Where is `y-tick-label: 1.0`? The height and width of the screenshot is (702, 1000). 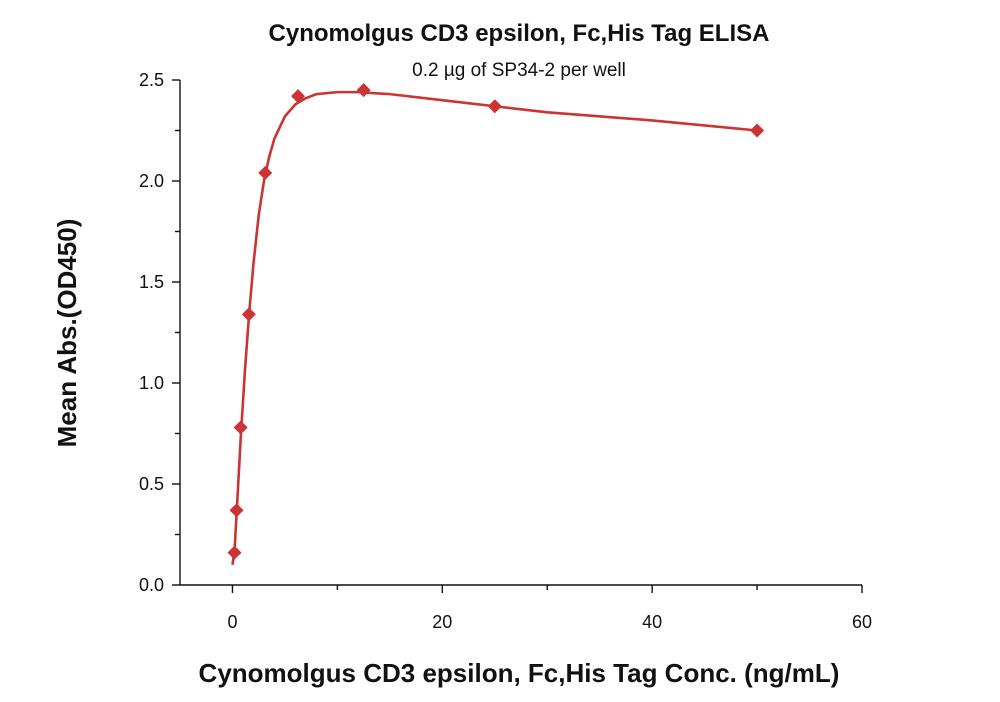 y-tick-label: 1.0 is located at coordinates (151, 383).